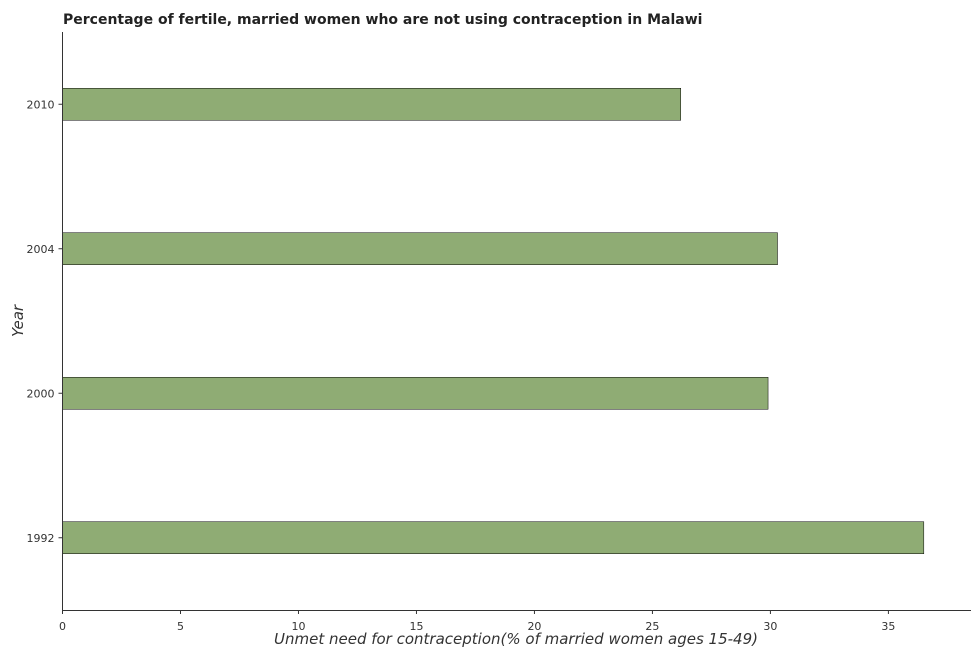 This screenshot has height=650, width=971. I want to click on x-tick-label-5: 5, so click(180, 626).